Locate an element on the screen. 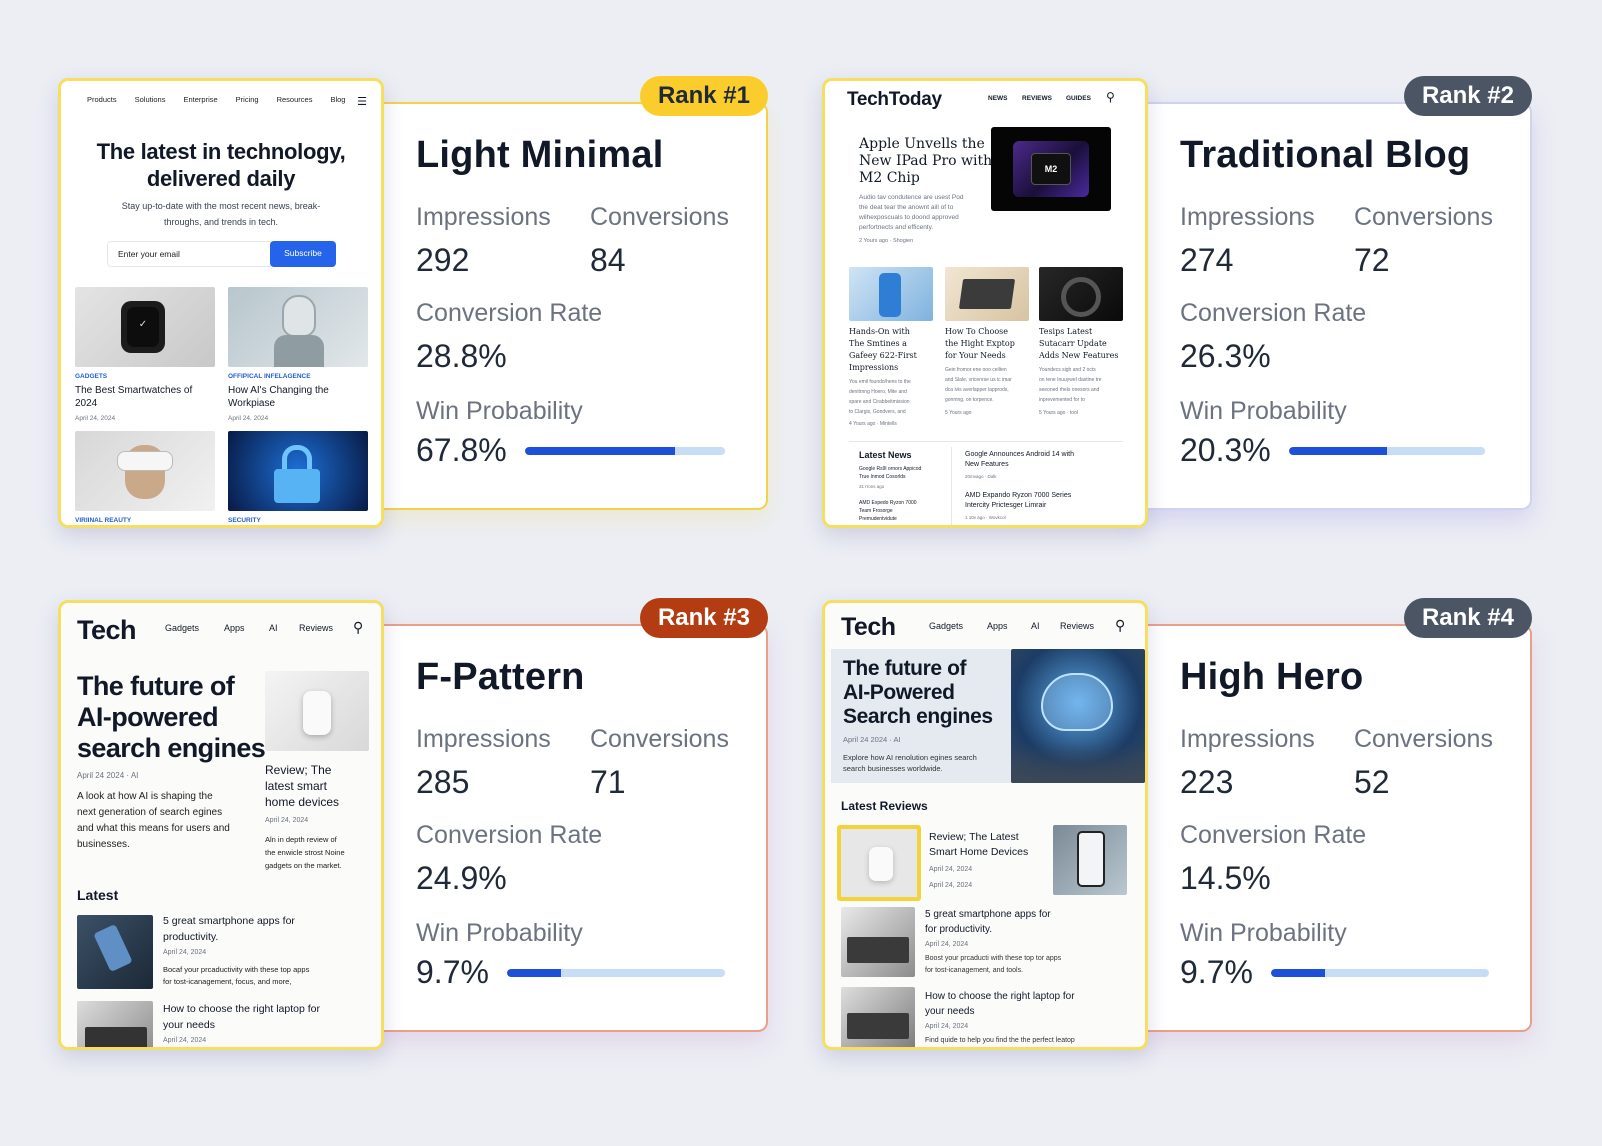 This screenshot has height=1146, width=1602. latest-item-line2: True Inmod Cosorlds is located at coordinates (882, 477).